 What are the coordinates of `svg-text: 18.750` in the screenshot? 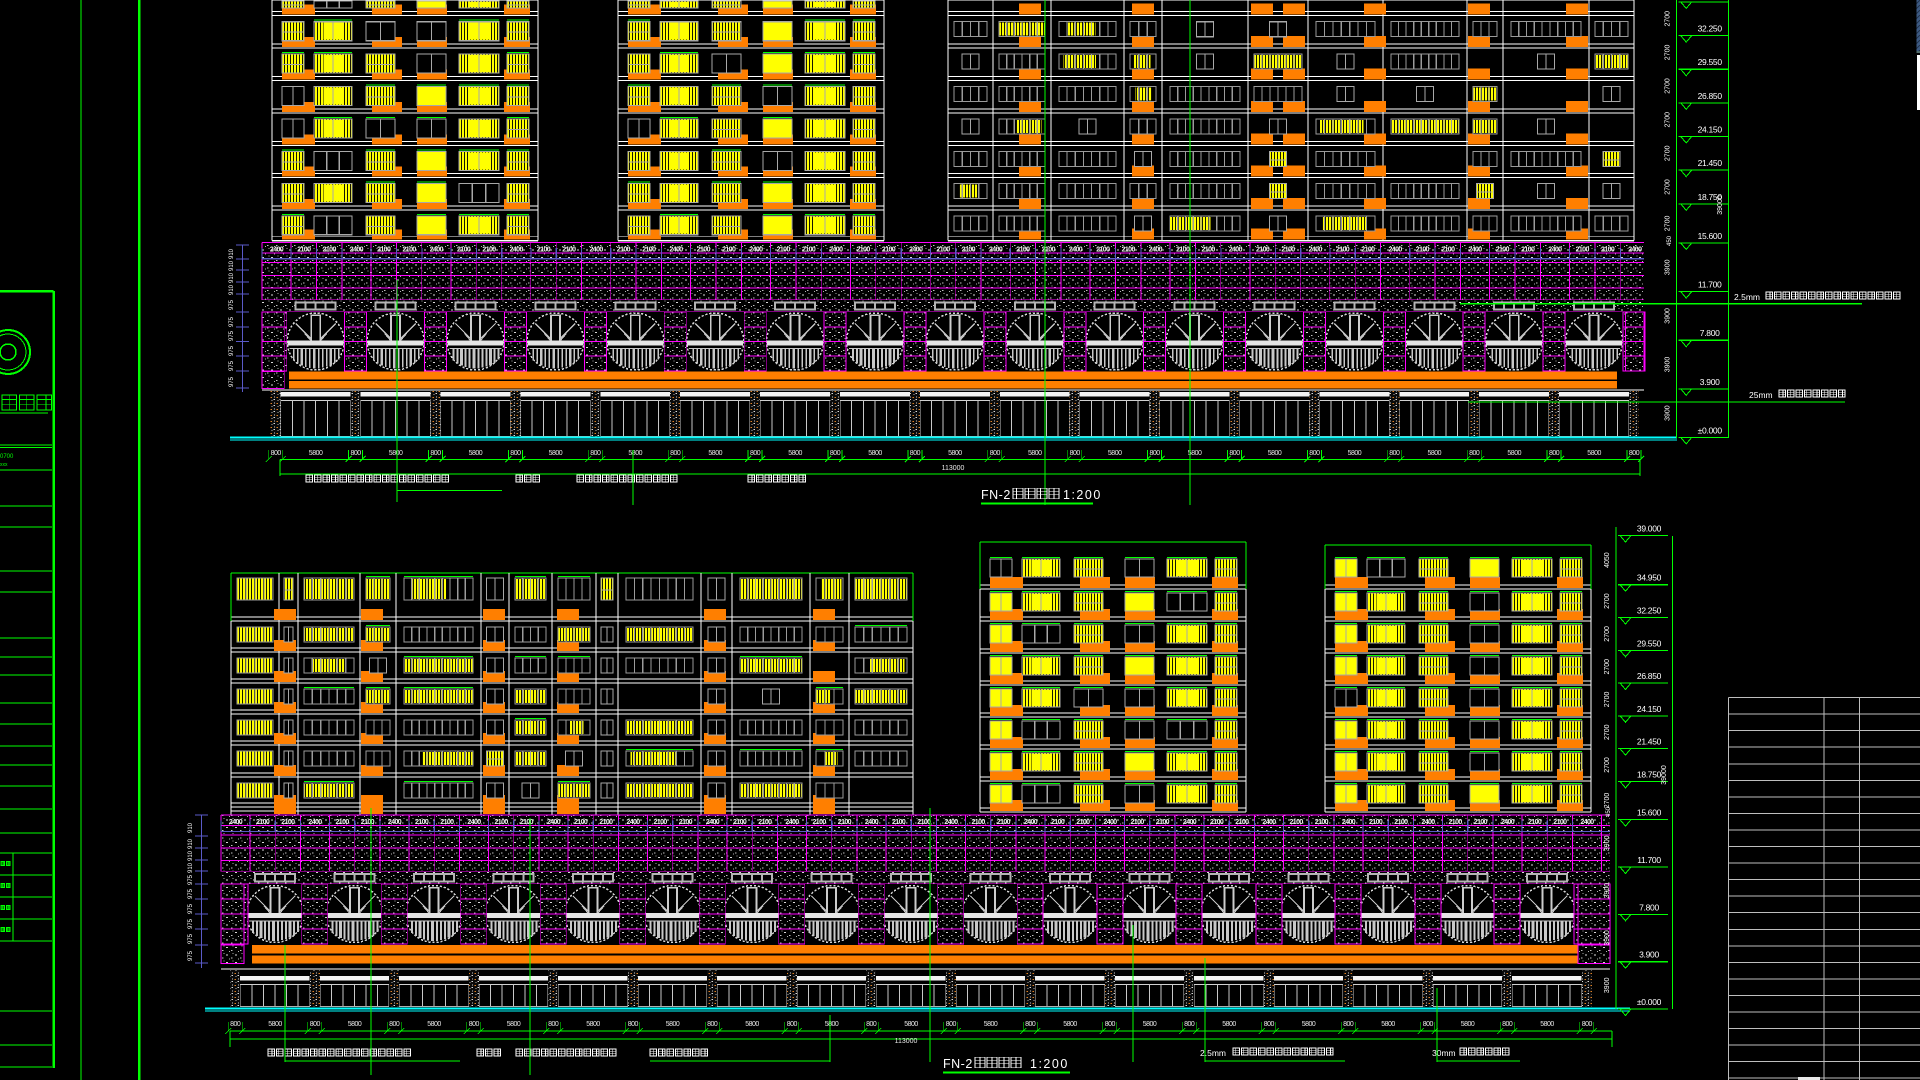 It's located at (1710, 197).